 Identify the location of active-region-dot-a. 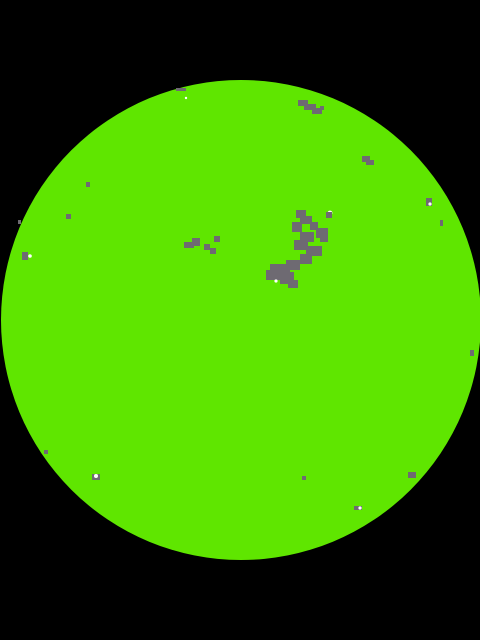
(329, 215).